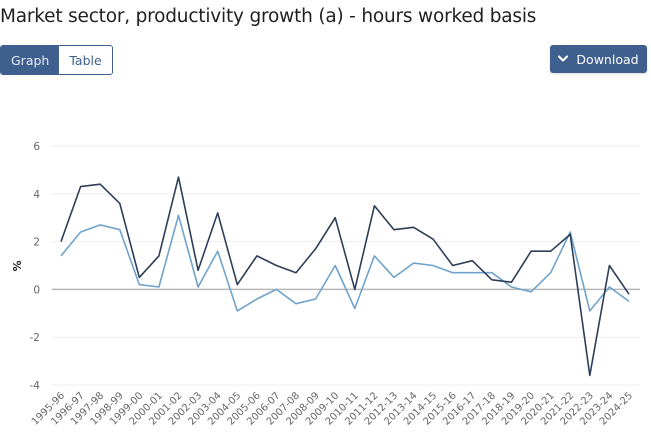 This screenshot has height=445, width=651. What do you see at coordinates (35, 338) in the screenshot?
I see `y-tick-label: -2` at bounding box center [35, 338].